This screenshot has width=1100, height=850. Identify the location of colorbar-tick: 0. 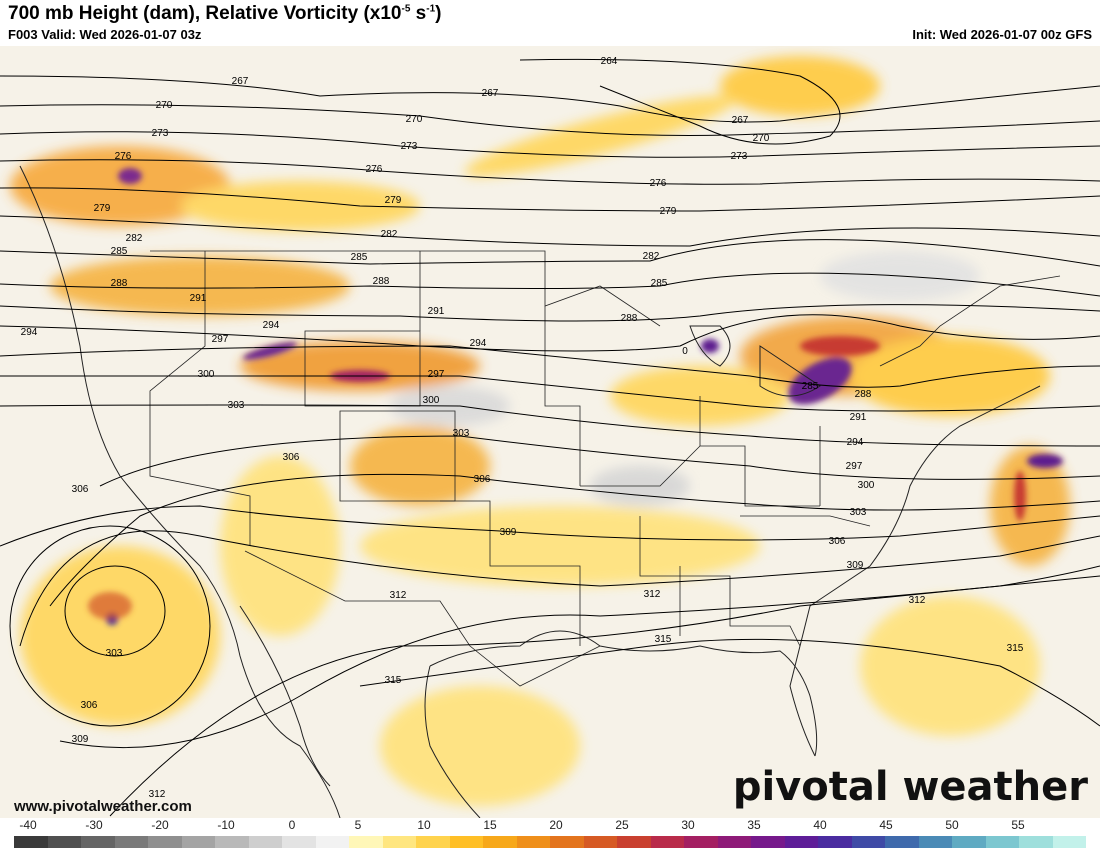
(292, 825).